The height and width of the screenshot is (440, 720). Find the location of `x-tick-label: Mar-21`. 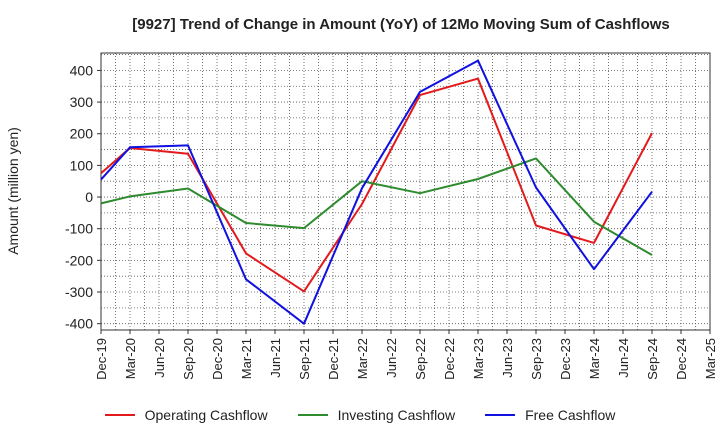

x-tick-label: Mar-21 is located at coordinates (246, 358).